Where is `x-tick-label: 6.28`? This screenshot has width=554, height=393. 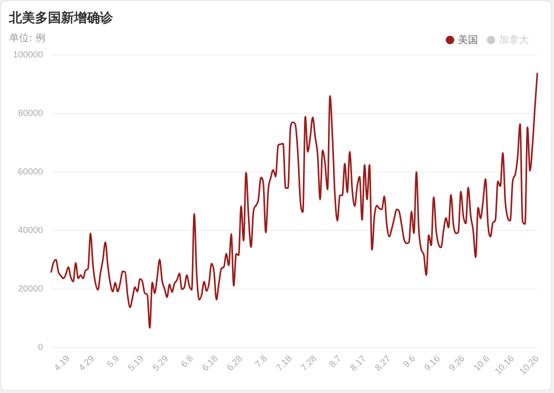
x-tick-label: 6.28 is located at coordinates (234, 363).